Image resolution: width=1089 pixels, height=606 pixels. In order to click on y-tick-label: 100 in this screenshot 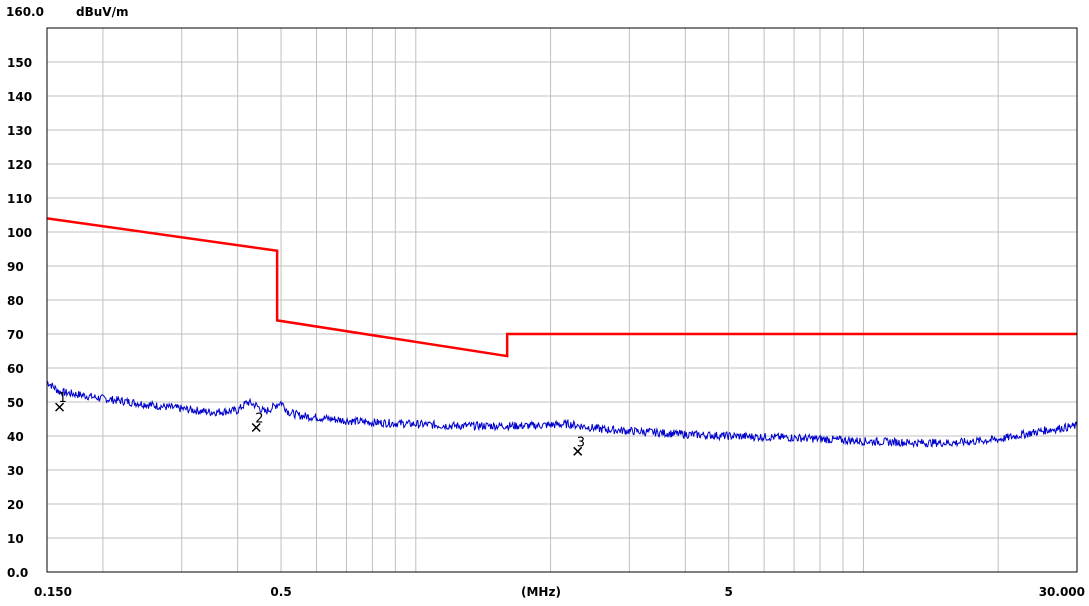, I will do `click(19, 233)`.